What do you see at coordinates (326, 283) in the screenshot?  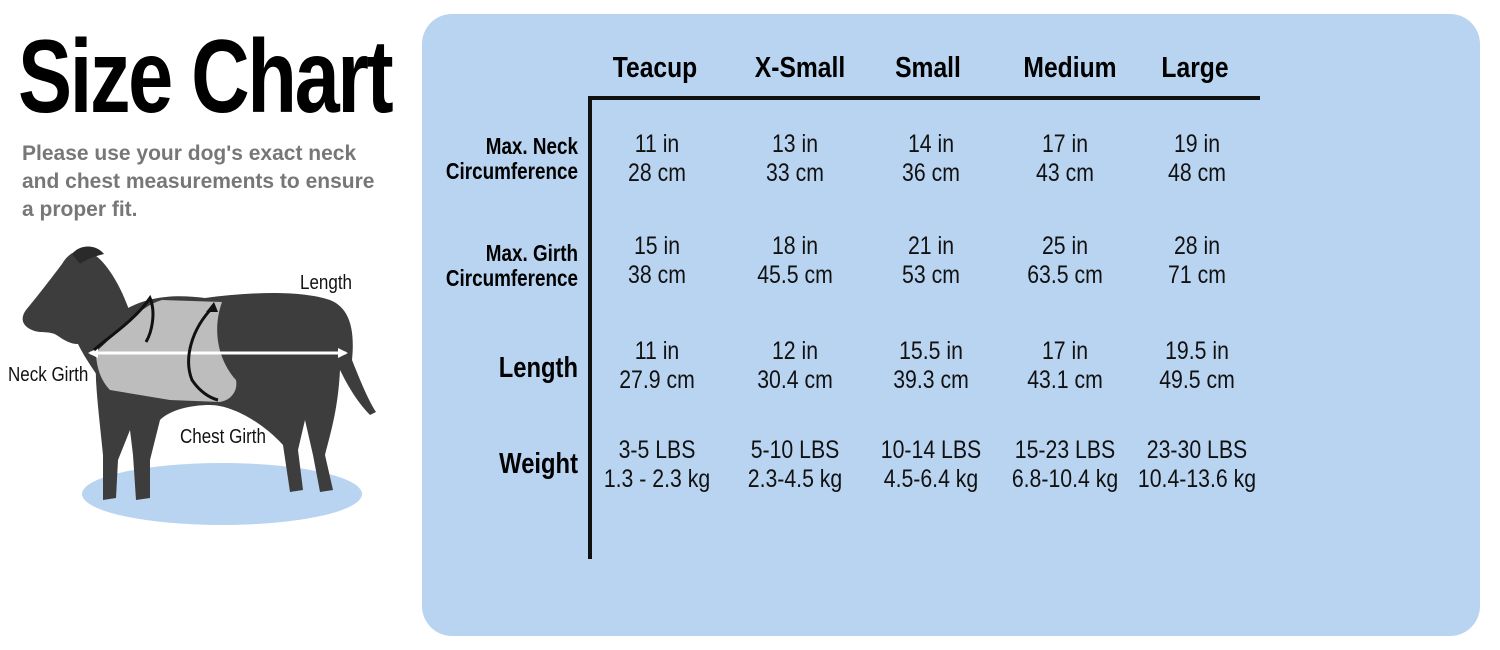 I see `length-label: Length` at bounding box center [326, 283].